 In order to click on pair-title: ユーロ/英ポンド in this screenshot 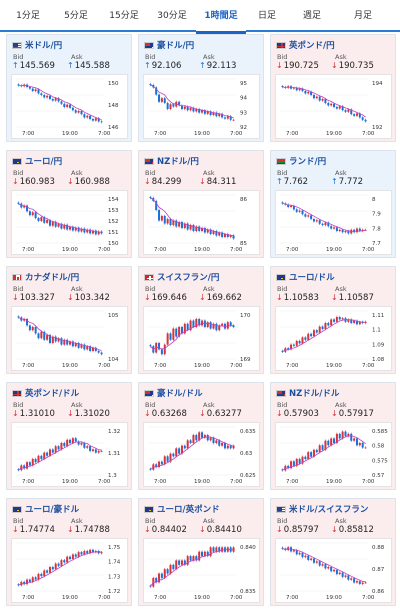, I will do `click(182, 509)`.